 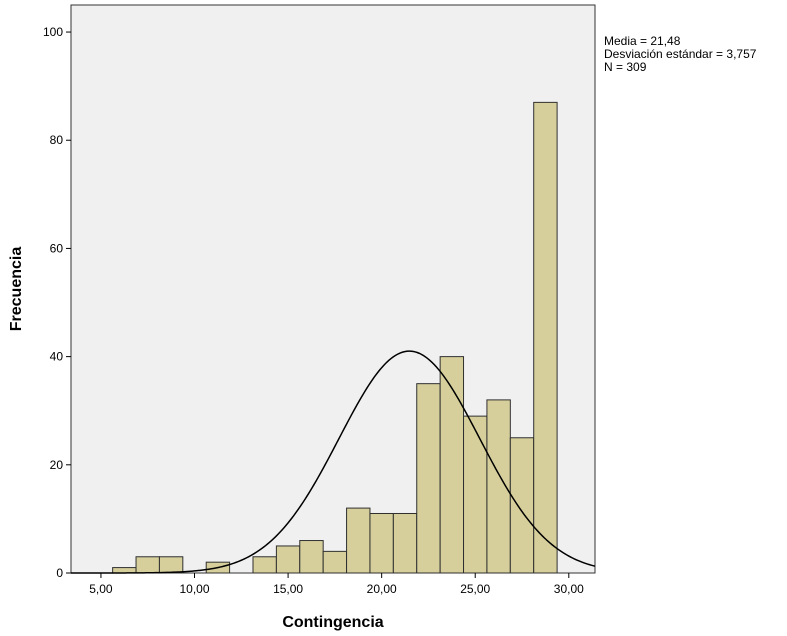 I want to click on x-tick-label: 20,00, so click(x=382, y=589).